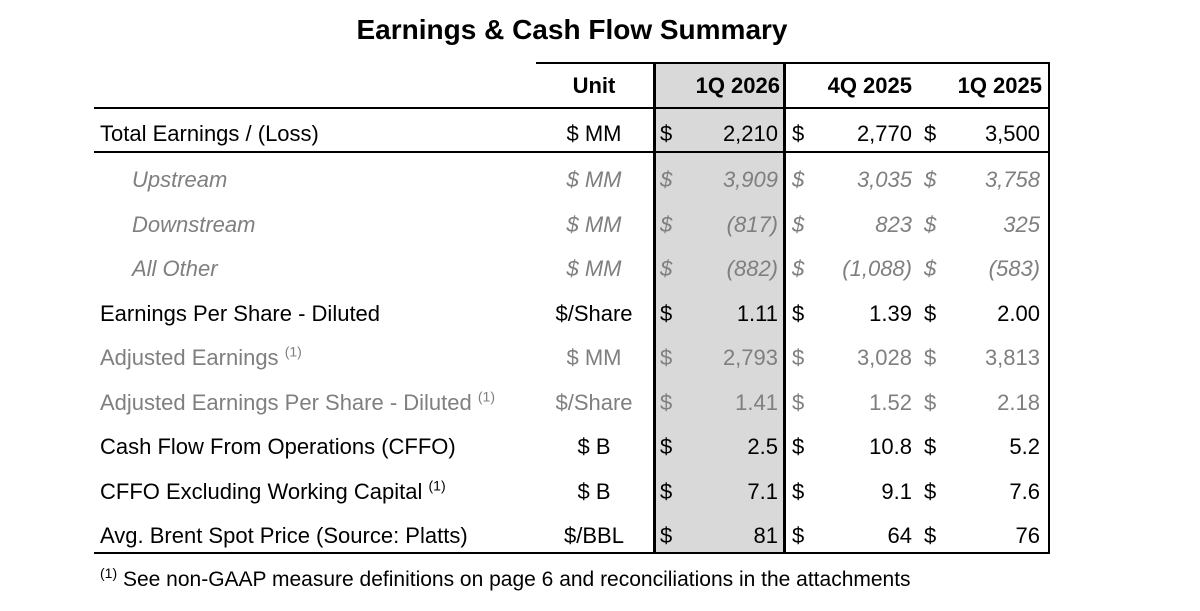  What do you see at coordinates (752, 268) in the screenshot?
I see `value-1q-2026: (882)` at bounding box center [752, 268].